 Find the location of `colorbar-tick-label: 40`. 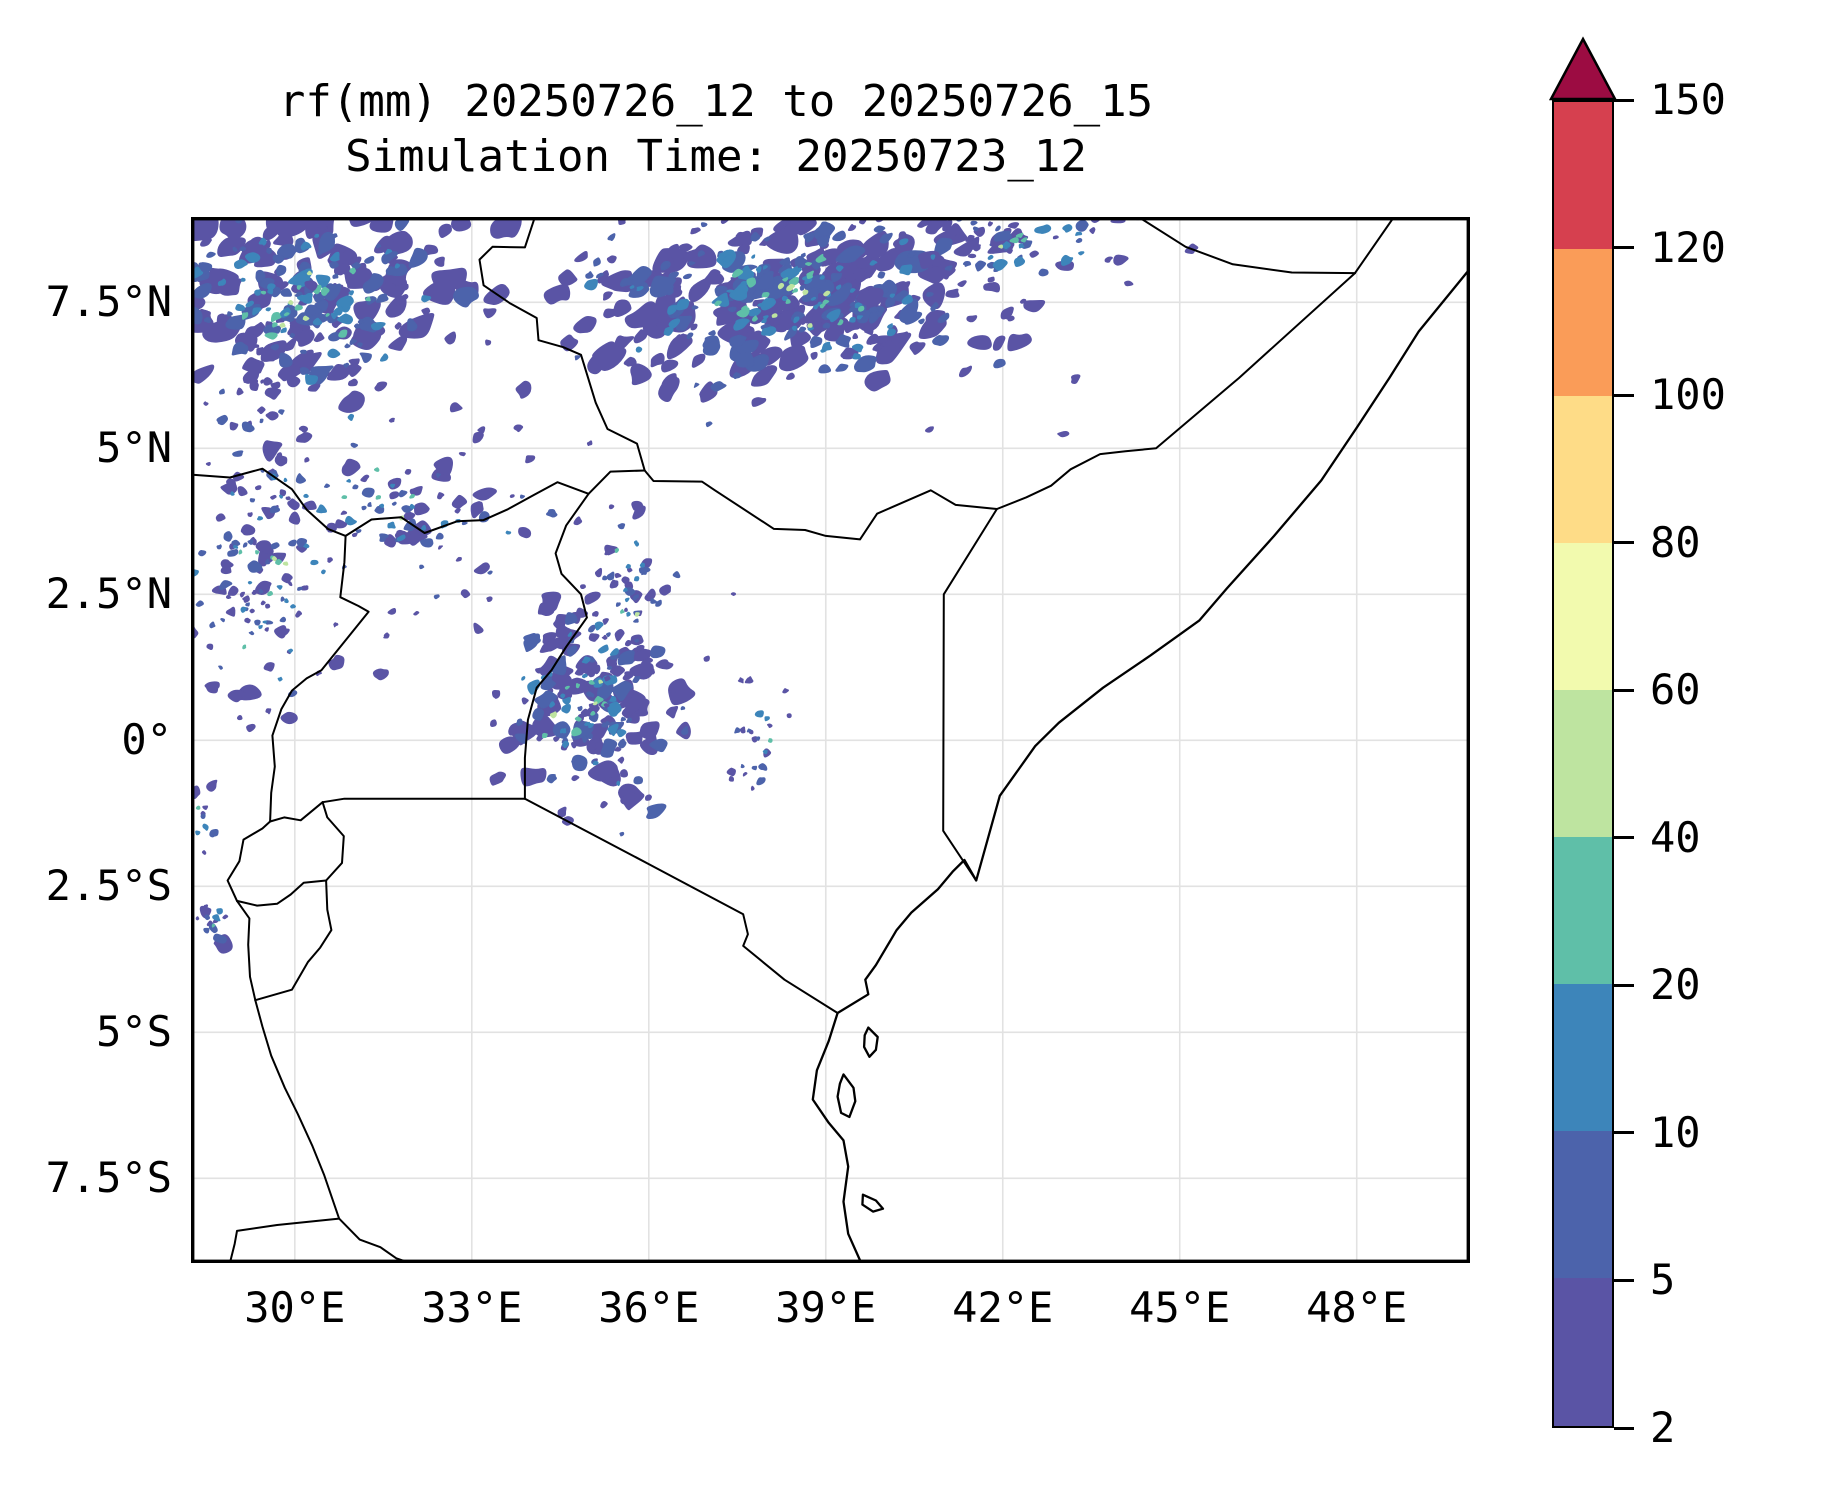

colorbar-tick-label: 40 is located at coordinates (1675, 837).